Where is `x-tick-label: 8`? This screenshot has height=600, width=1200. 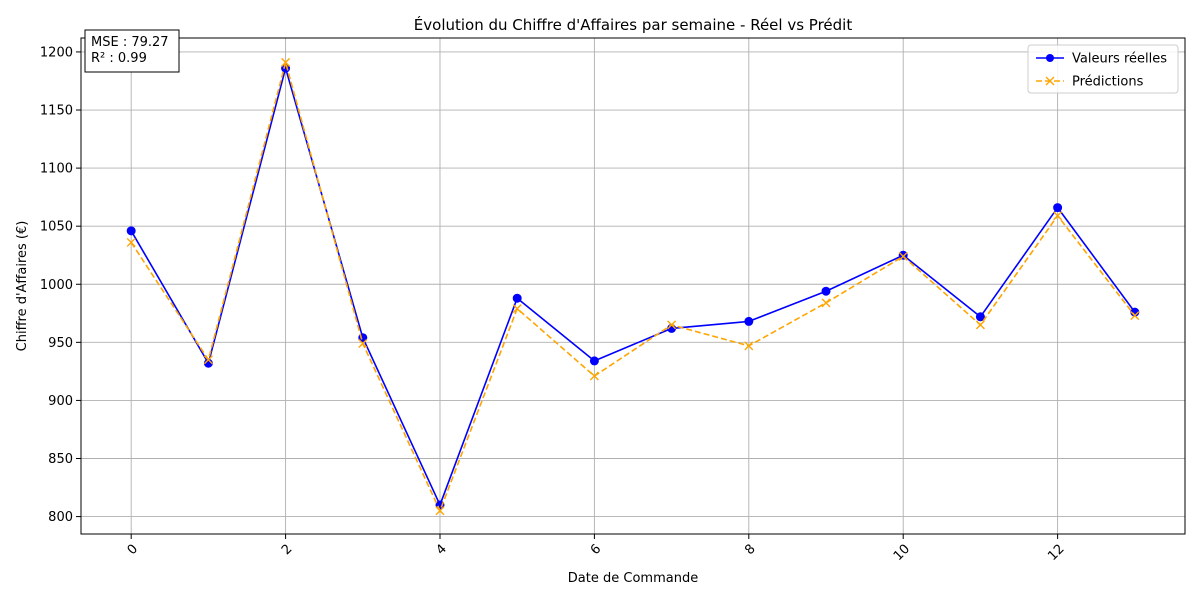 x-tick-label: 8 is located at coordinates (750, 550).